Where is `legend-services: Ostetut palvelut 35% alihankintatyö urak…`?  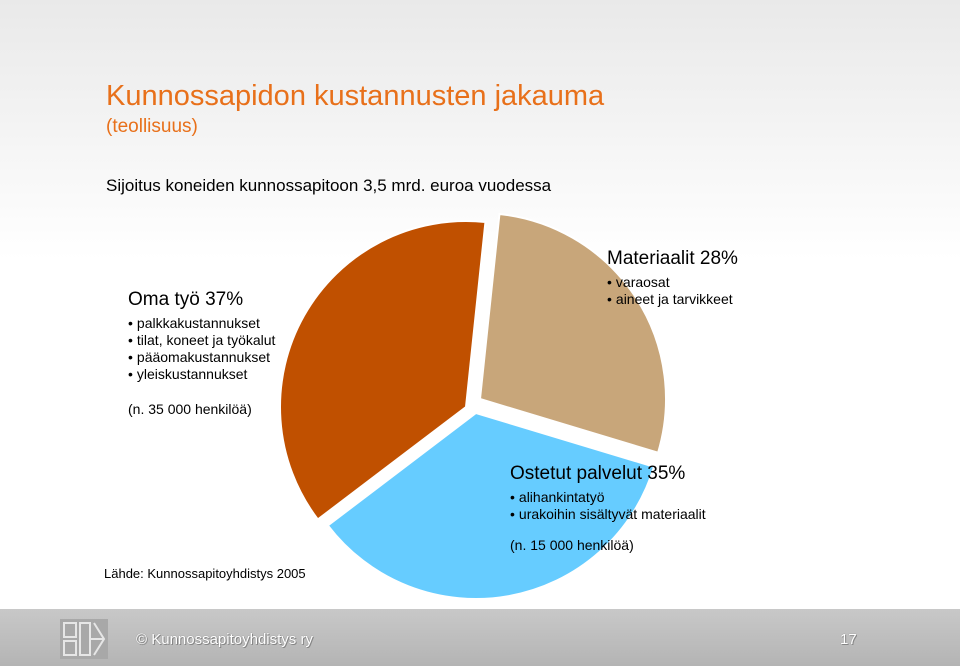 legend-services: Ostetut palvelut 35% alihankintatyö urak… is located at coordinates (608, 508).